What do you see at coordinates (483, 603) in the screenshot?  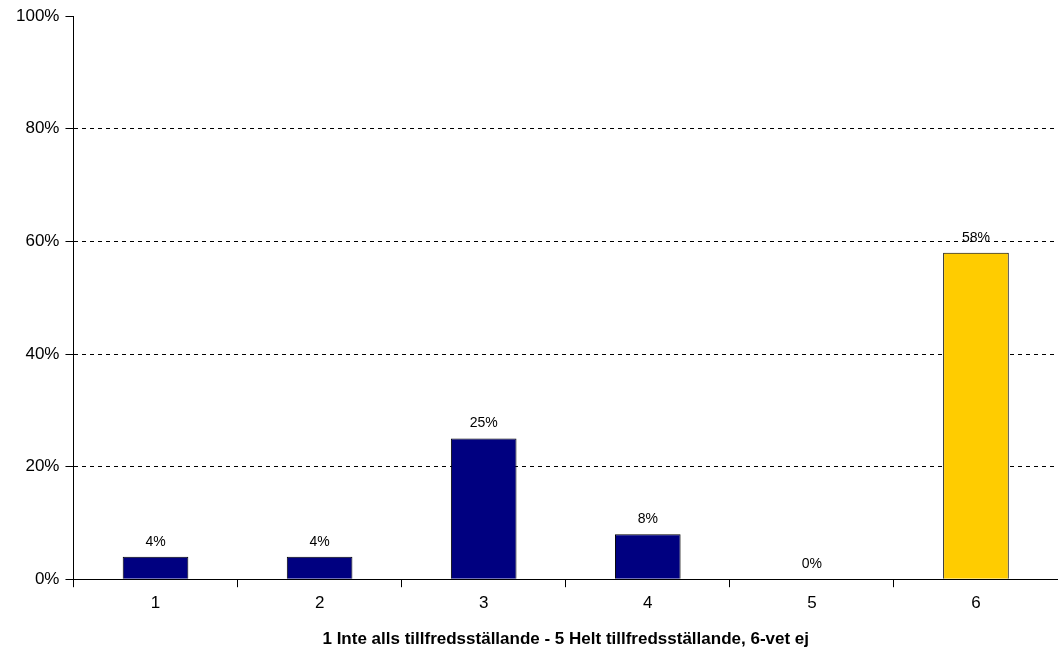 I see `x-tick-label: 3` at bounding box center [483, 603].